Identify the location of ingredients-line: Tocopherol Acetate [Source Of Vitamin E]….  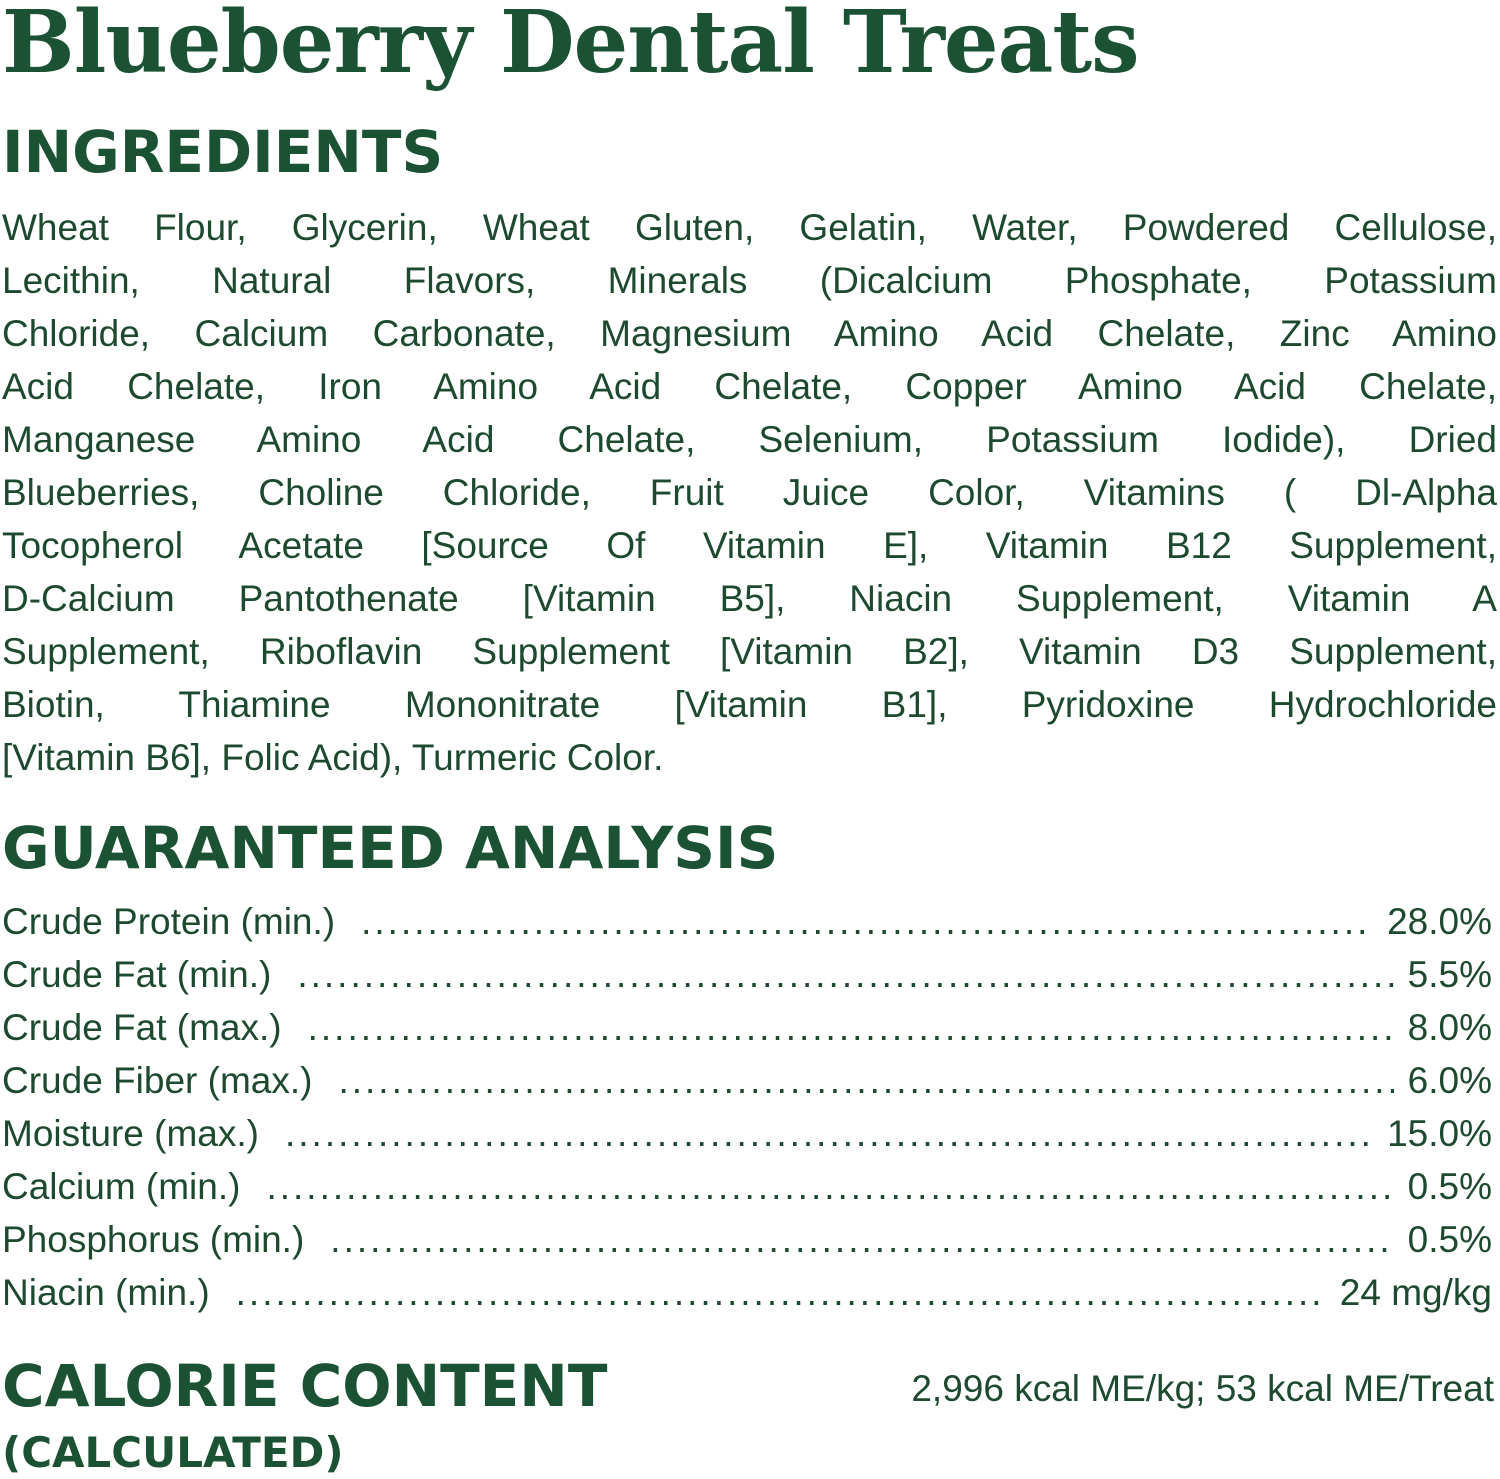
(749, 545).